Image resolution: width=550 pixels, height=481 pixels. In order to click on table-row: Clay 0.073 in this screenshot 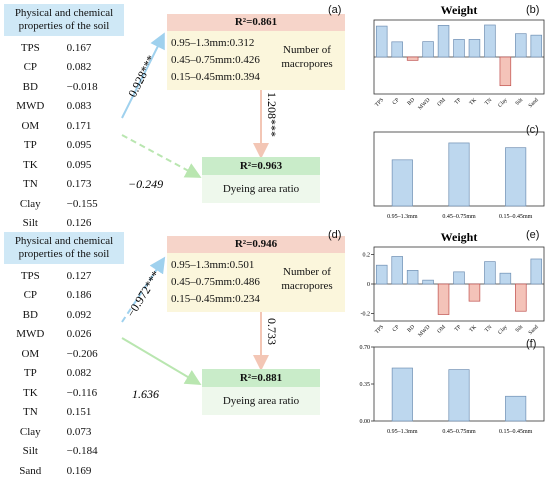, I will do `click(64, 432)`.